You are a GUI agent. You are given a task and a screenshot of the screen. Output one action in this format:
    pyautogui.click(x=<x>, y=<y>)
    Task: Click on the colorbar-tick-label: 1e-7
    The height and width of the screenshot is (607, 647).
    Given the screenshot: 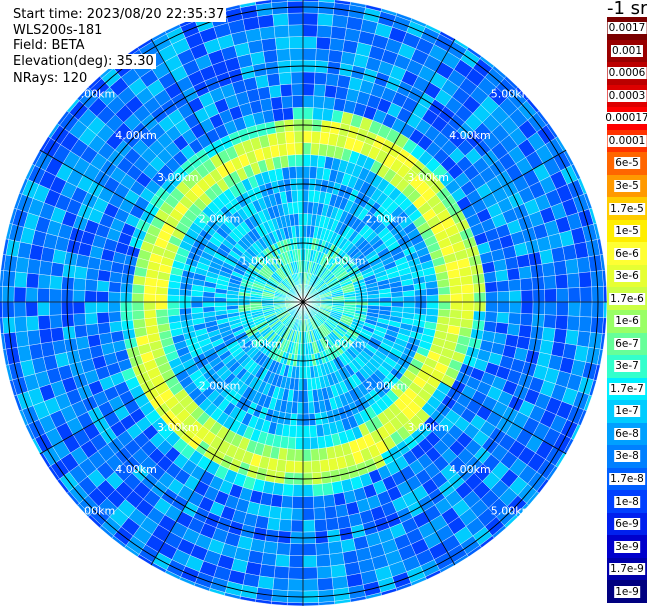 What is the action you would take?
    pyautogui.click(x=627, y=411)
    